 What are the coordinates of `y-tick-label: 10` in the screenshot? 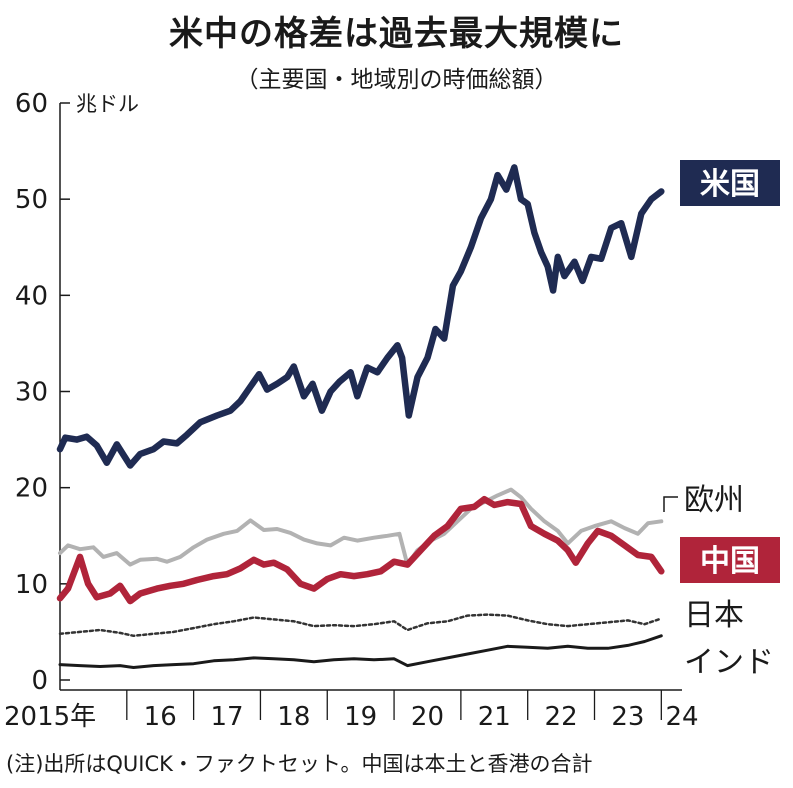 It's located at (31, 585).